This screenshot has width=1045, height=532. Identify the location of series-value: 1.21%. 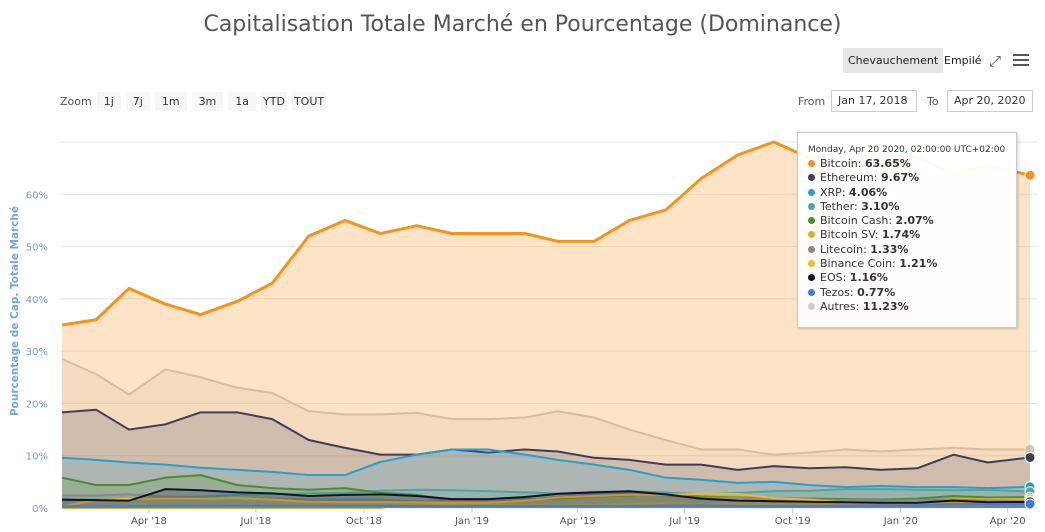
(918, 264).